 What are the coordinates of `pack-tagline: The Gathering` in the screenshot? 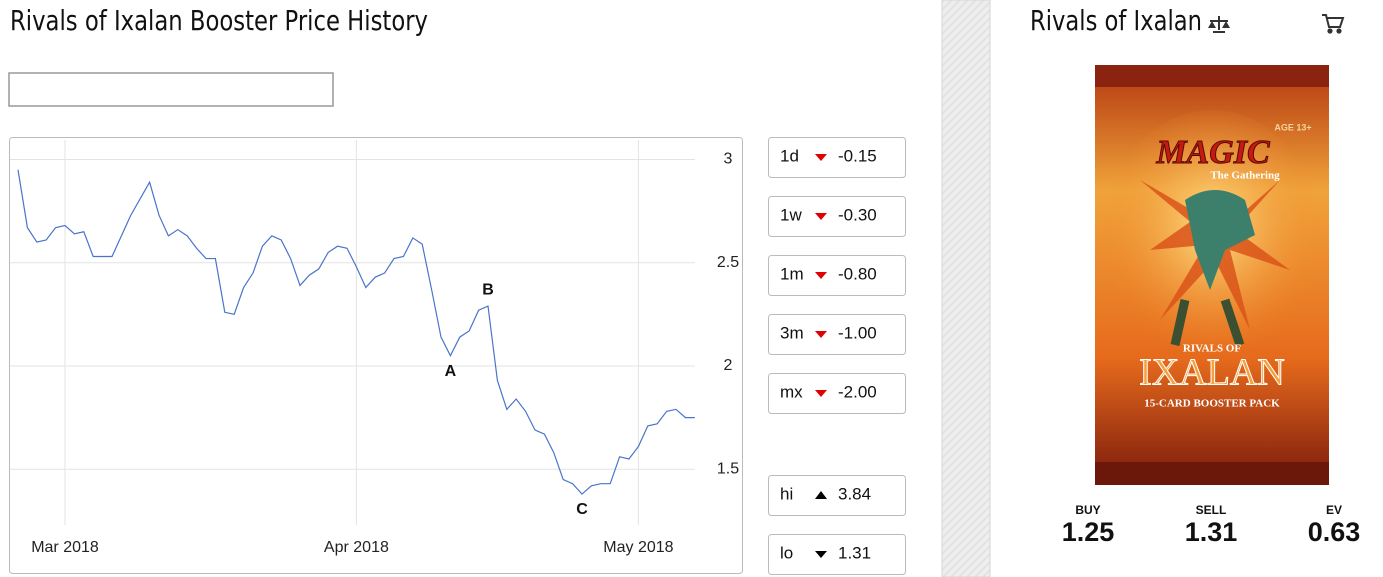 It's located at (1245, 176).